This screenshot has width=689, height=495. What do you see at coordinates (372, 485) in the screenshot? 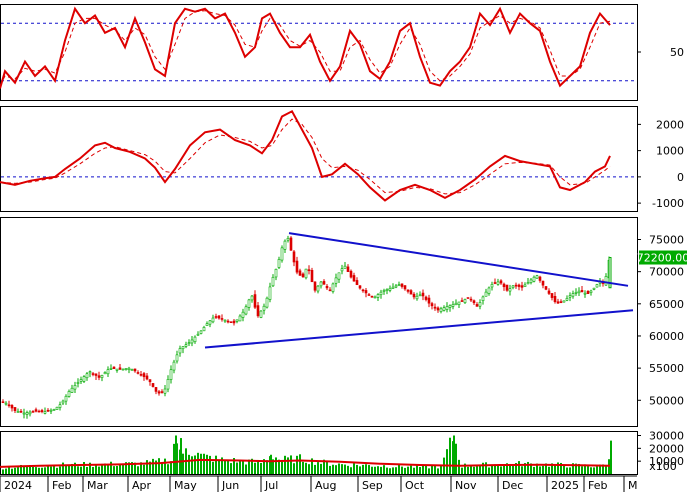
I see `x-tick-label: Sep` at bounding box center [372, 485].